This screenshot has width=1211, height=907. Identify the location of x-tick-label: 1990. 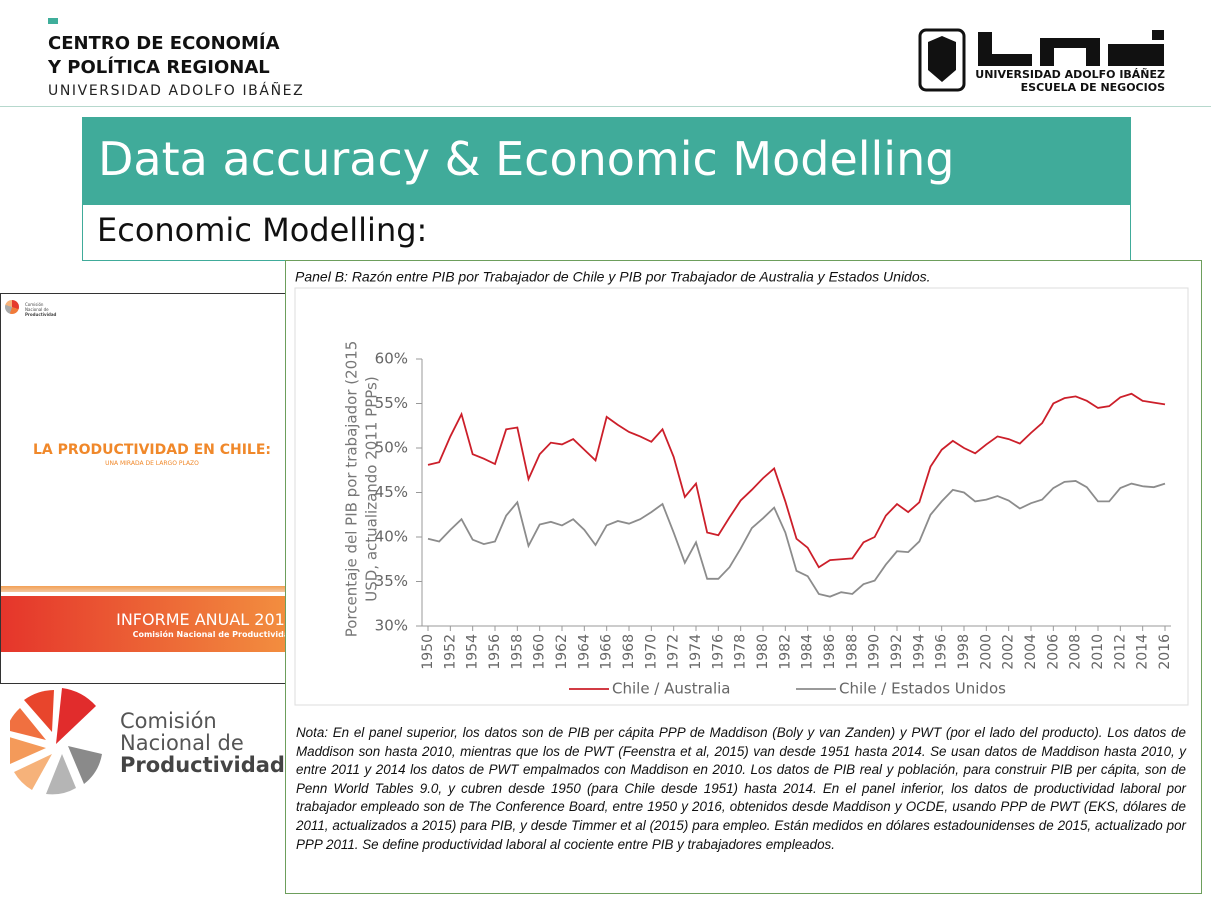
(875, 652).